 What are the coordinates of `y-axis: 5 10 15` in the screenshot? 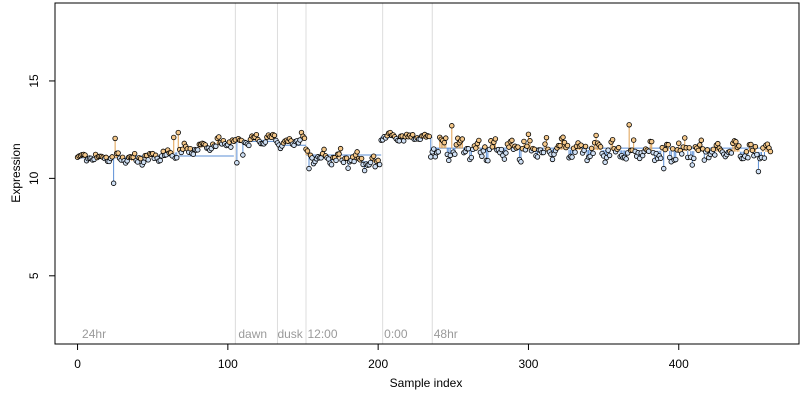 It's located at (41, 176).